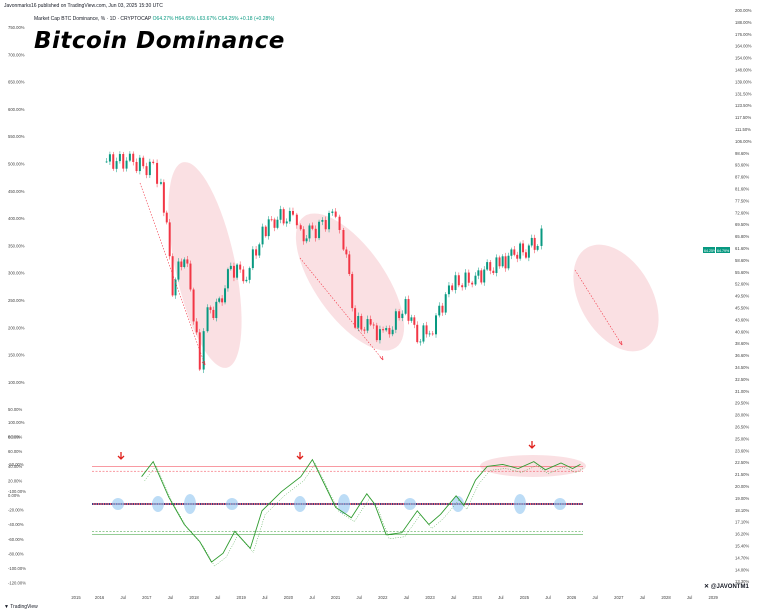  What do you see at coordinates (742, 331) in the screenshot?
I see `right-tick-label: 40.60%` at bounding box center [742, 331].